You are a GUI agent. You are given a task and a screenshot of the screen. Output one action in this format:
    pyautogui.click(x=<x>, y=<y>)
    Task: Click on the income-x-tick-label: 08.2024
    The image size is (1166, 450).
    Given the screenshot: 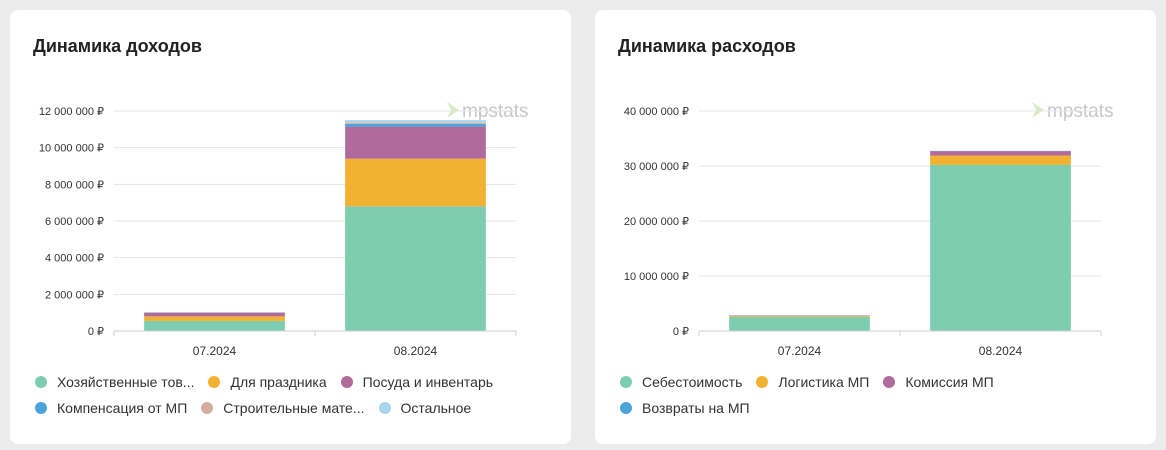 What is the action you would take?
    pyautogui.click(x=416, y=351)
    